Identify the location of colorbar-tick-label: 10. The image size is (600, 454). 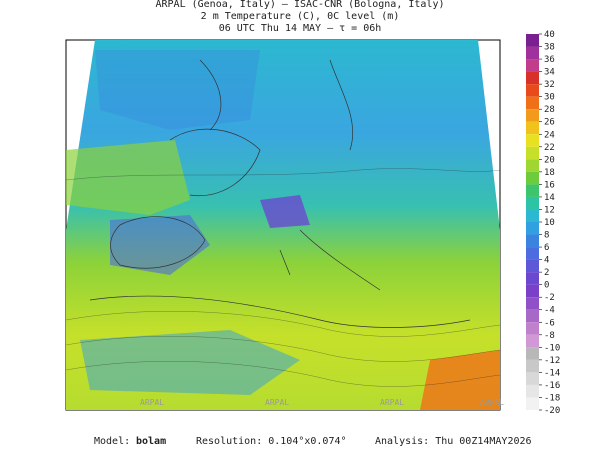
(549, 223).